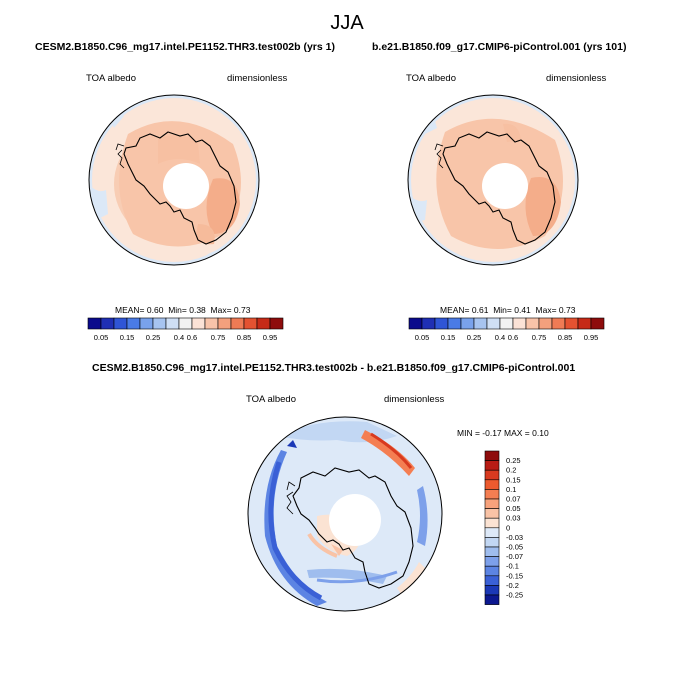 The height and width of the screenshot is (694, 694). What do you see at coordinates (257, 78) in the screenshot?
I see `panel1-units-label: dimensionless` at bounding box center [257, 78].